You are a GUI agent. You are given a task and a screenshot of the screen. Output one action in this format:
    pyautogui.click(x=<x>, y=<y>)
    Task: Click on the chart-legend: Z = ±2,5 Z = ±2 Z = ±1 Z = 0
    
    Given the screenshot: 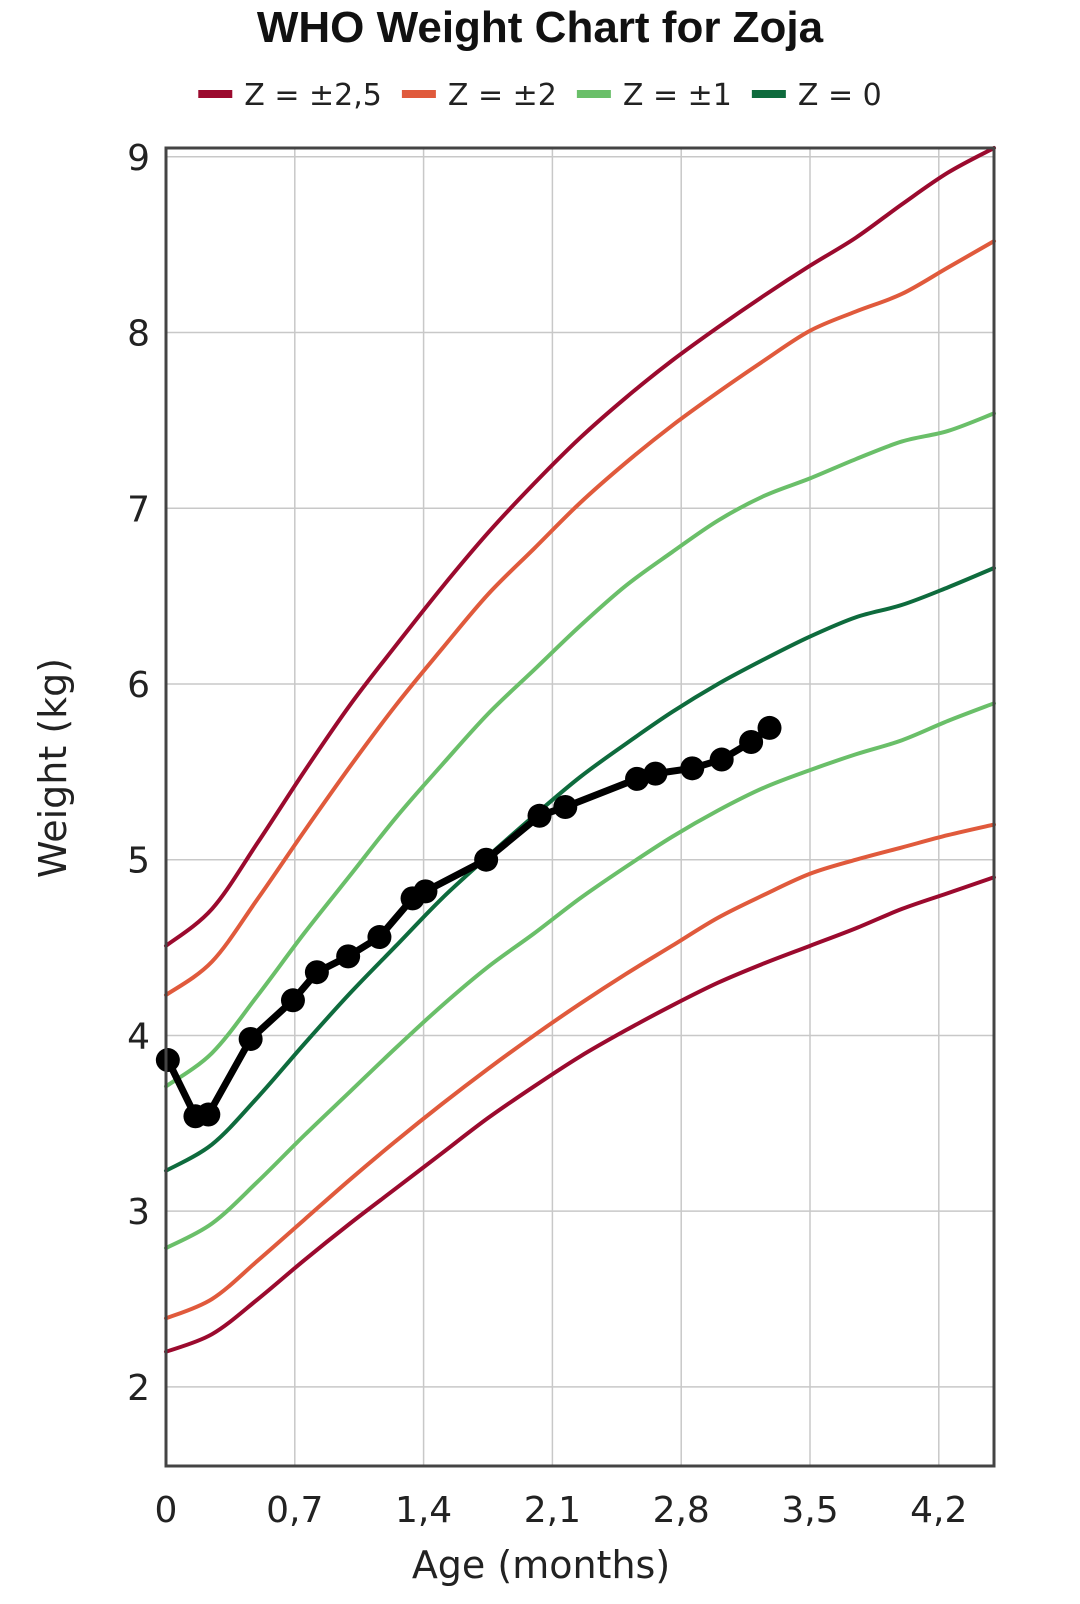 What is the action you would take?
    pyautogui.click(x=540, y=95)
    